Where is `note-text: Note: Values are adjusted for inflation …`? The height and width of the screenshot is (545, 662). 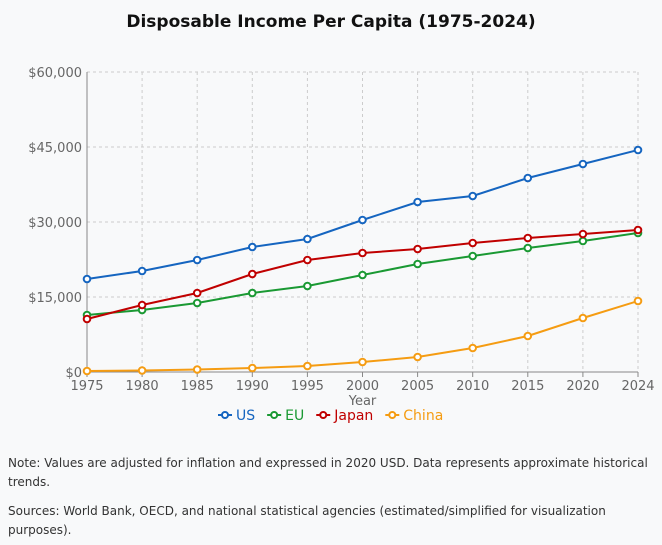
note-text: Note: Values are adjusted for inflation … is located at coordinates (328, 472).